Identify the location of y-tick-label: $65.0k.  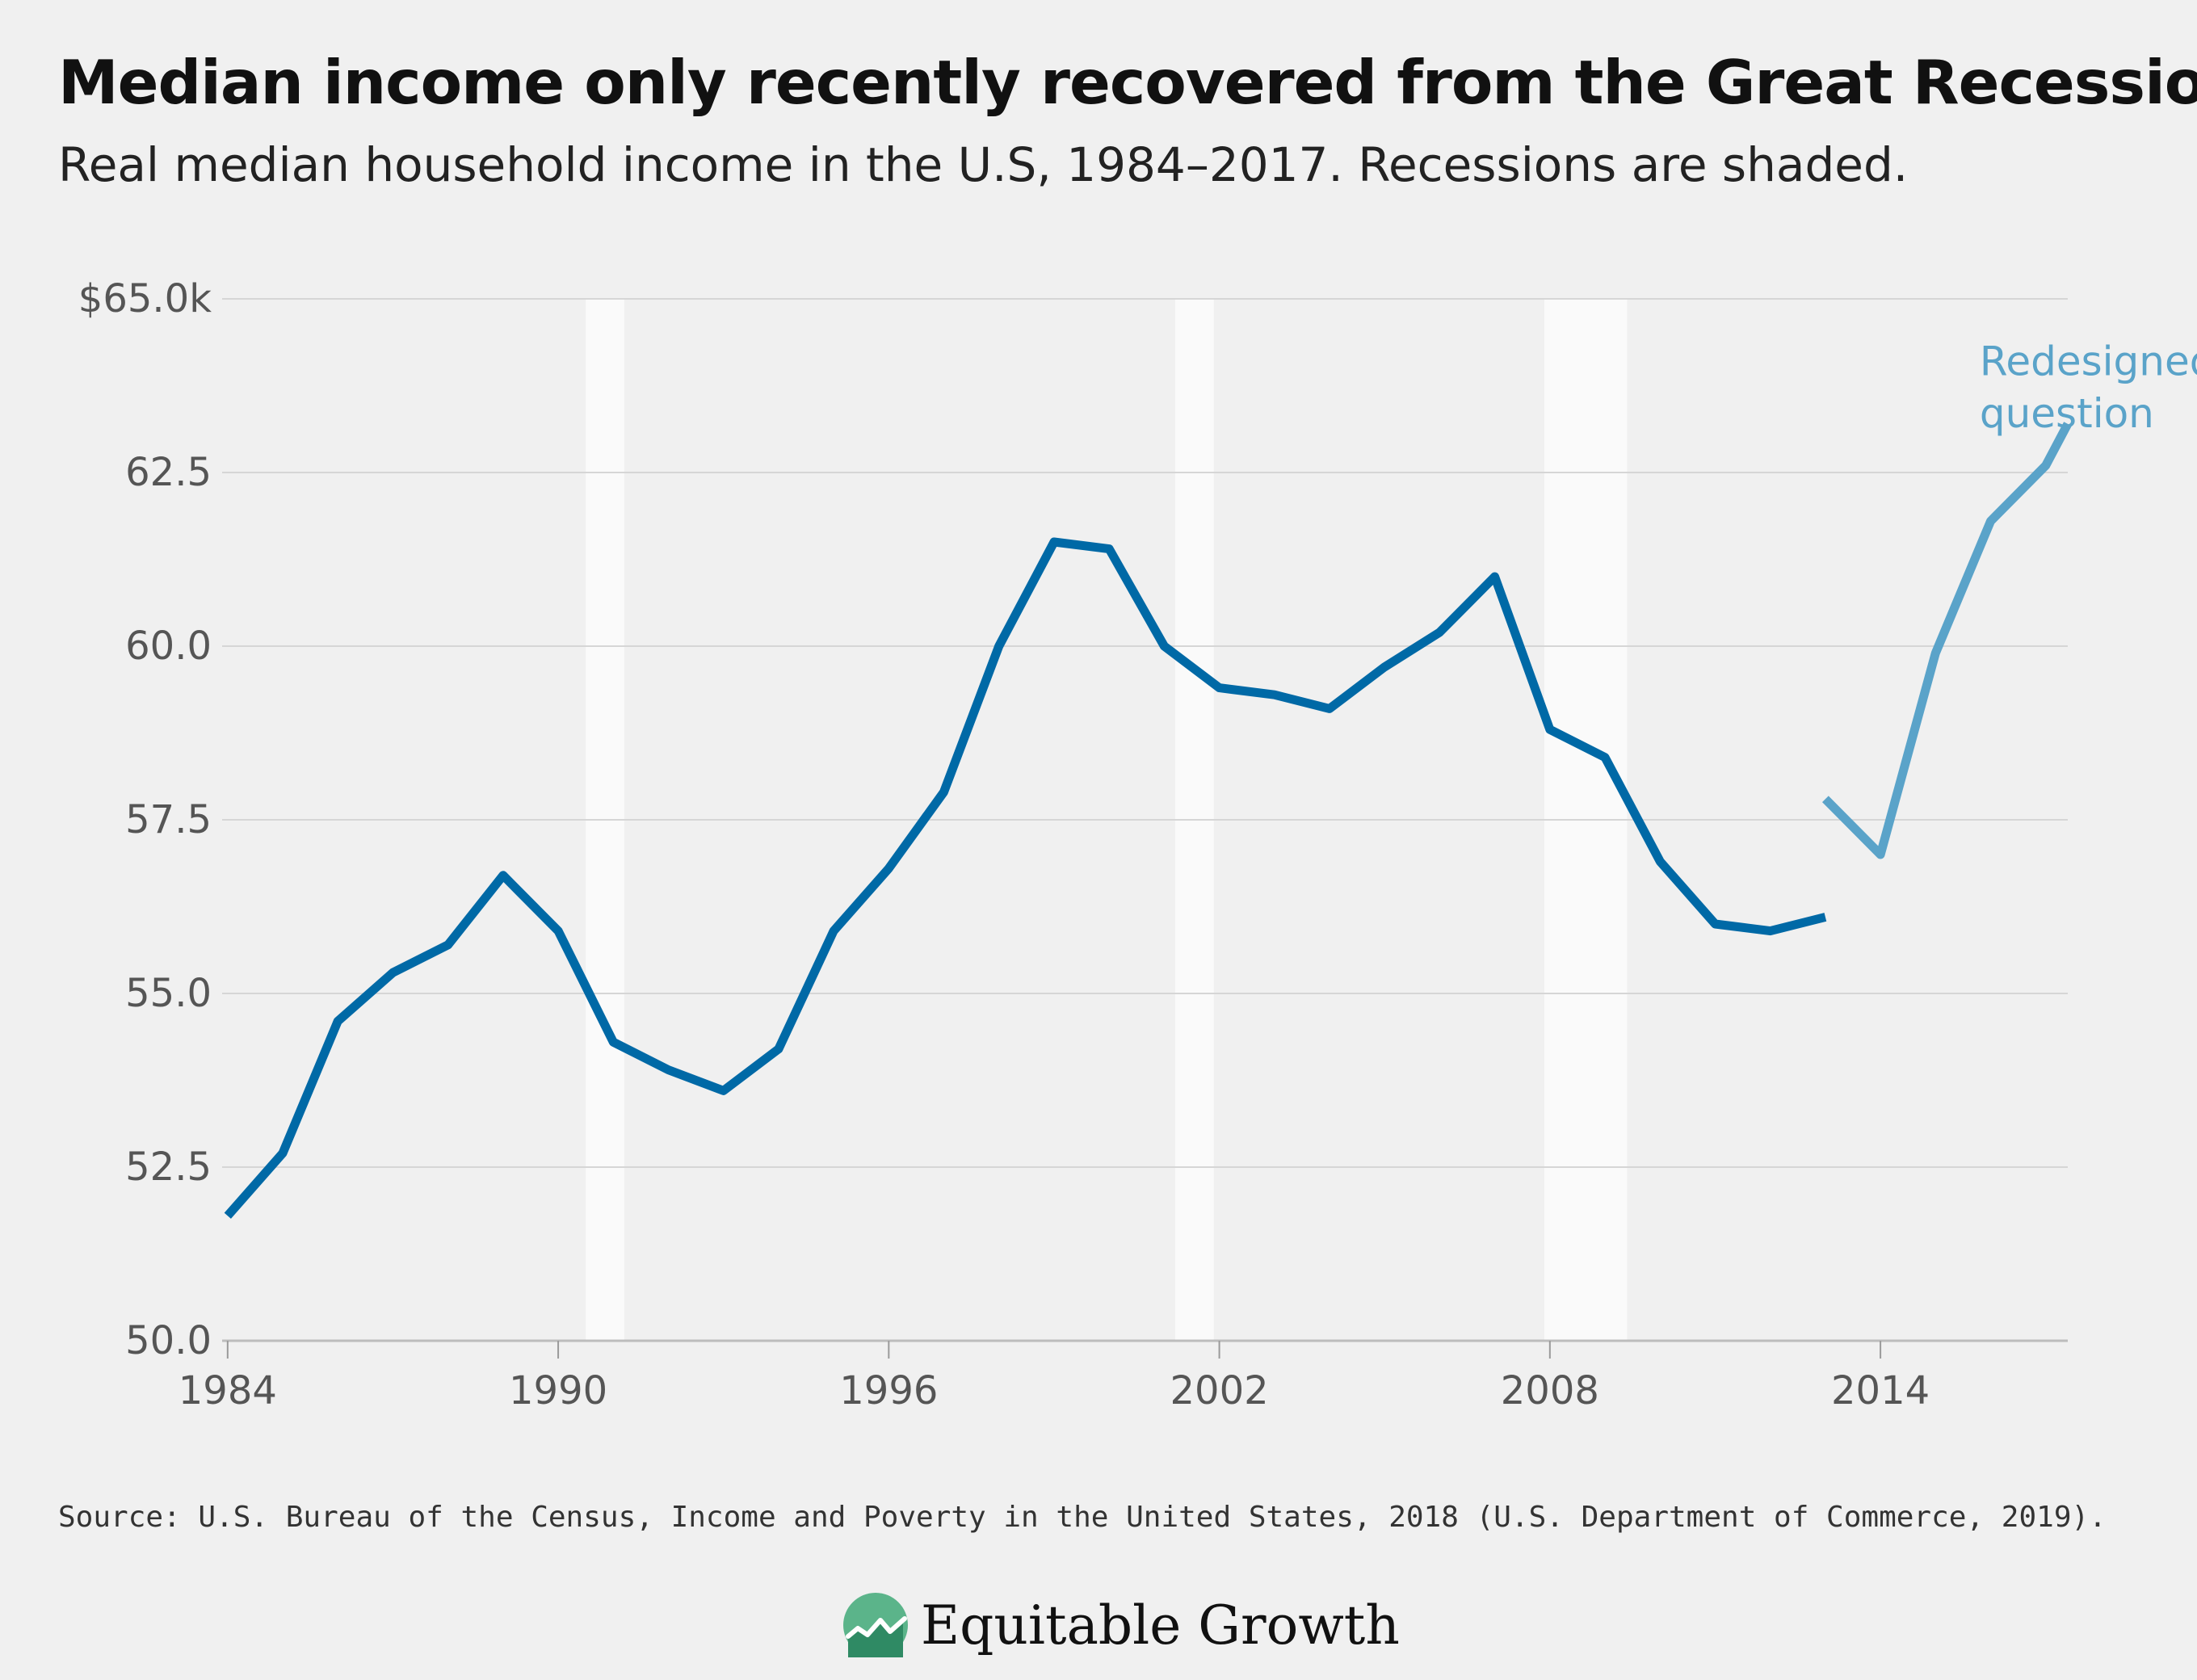
(145, 299).